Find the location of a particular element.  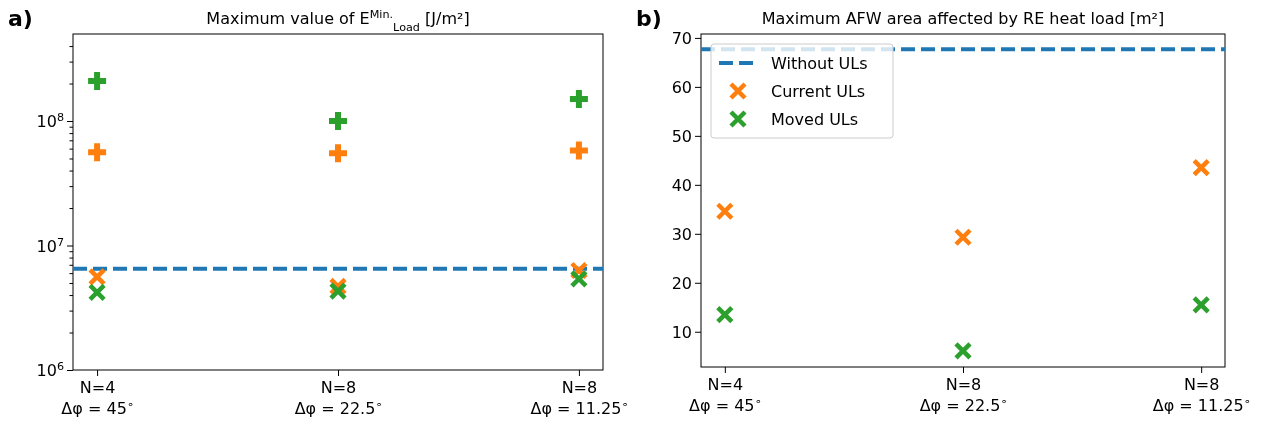

y-tick-label: 40 is located at coordinates (681, 185).